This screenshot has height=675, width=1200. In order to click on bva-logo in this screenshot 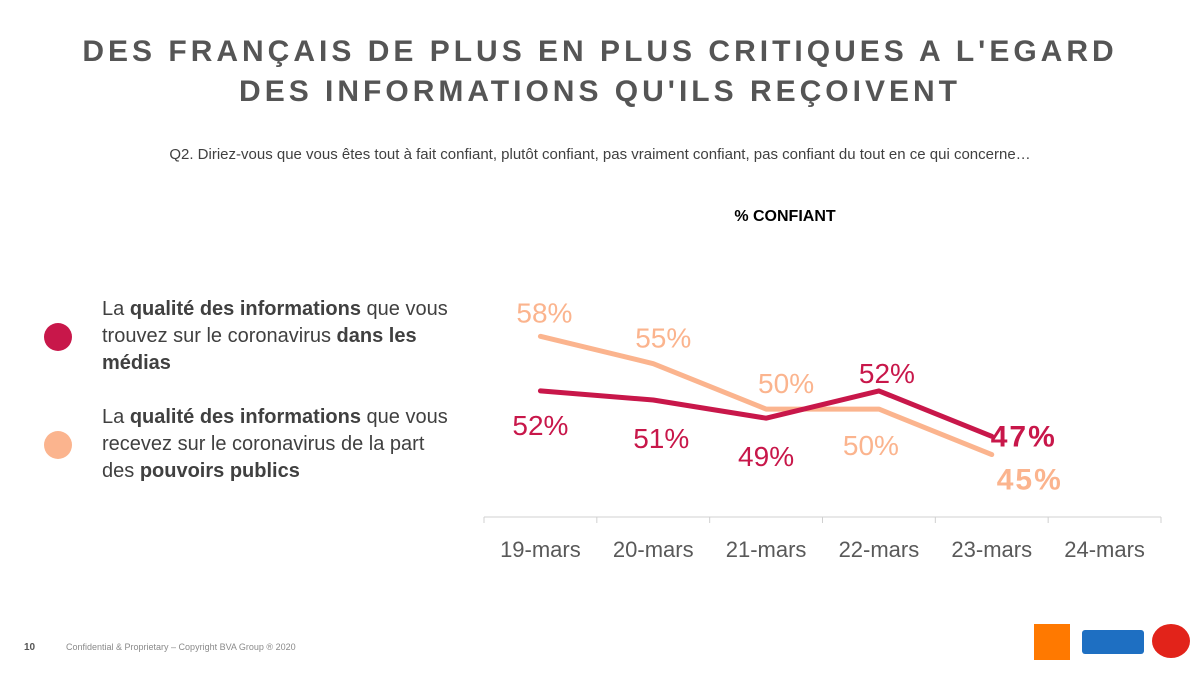, I will do `click(1171, 641)`.